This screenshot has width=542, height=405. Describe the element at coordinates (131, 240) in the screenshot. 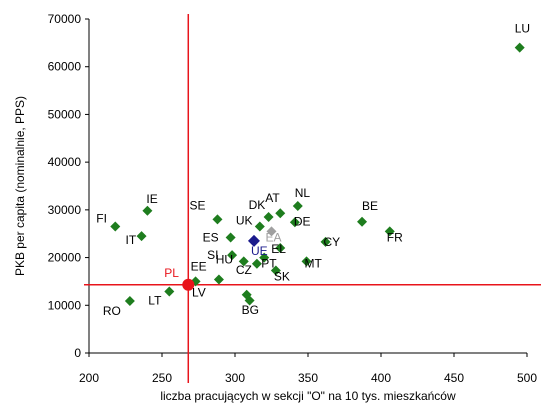

I see `label-it: IT` at that location.